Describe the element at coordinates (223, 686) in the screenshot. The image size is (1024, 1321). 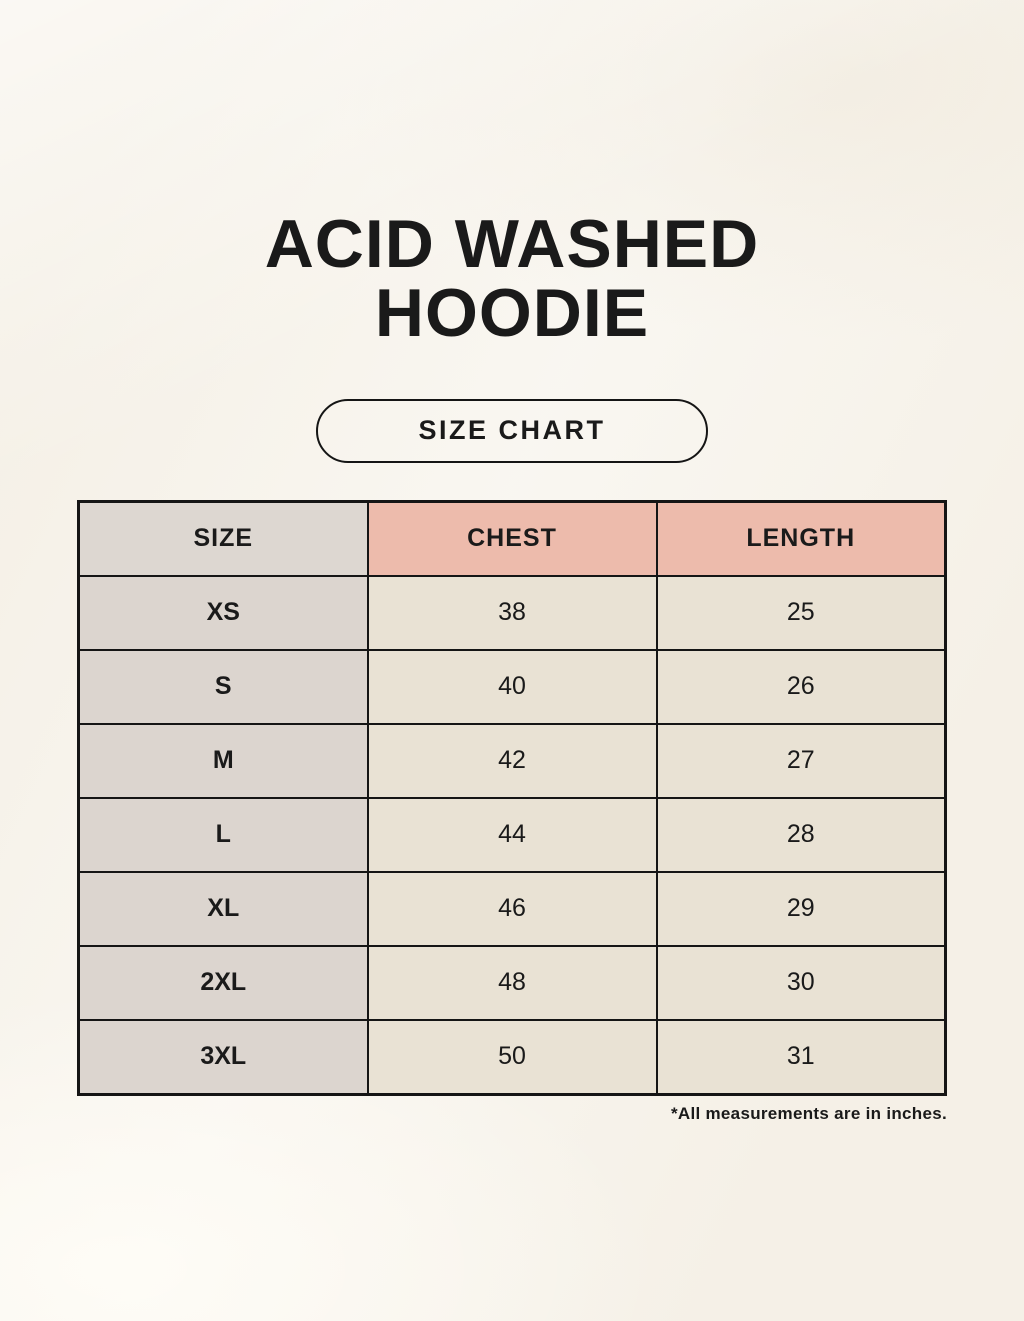
I see `size-cell: S` at that location.